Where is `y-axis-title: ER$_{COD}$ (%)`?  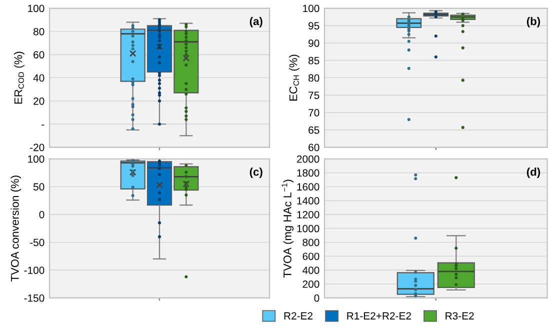 y-axis-title: ER$_{COD}$ (%) is located at coordinates (19, 78).